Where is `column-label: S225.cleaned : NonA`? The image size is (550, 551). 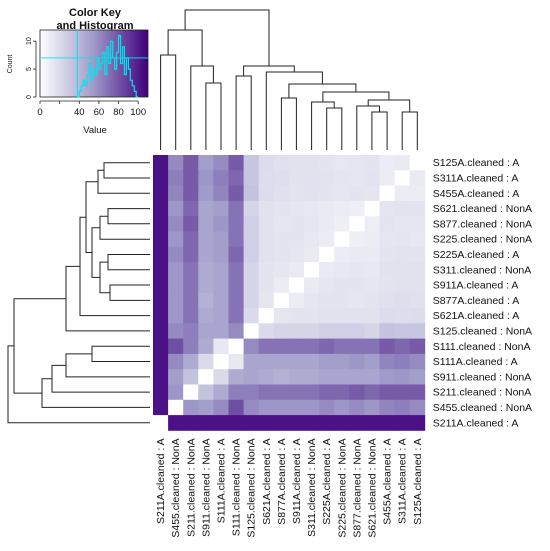 column-label: S225.cleaned : NonA is located at coordinates (342, 487).